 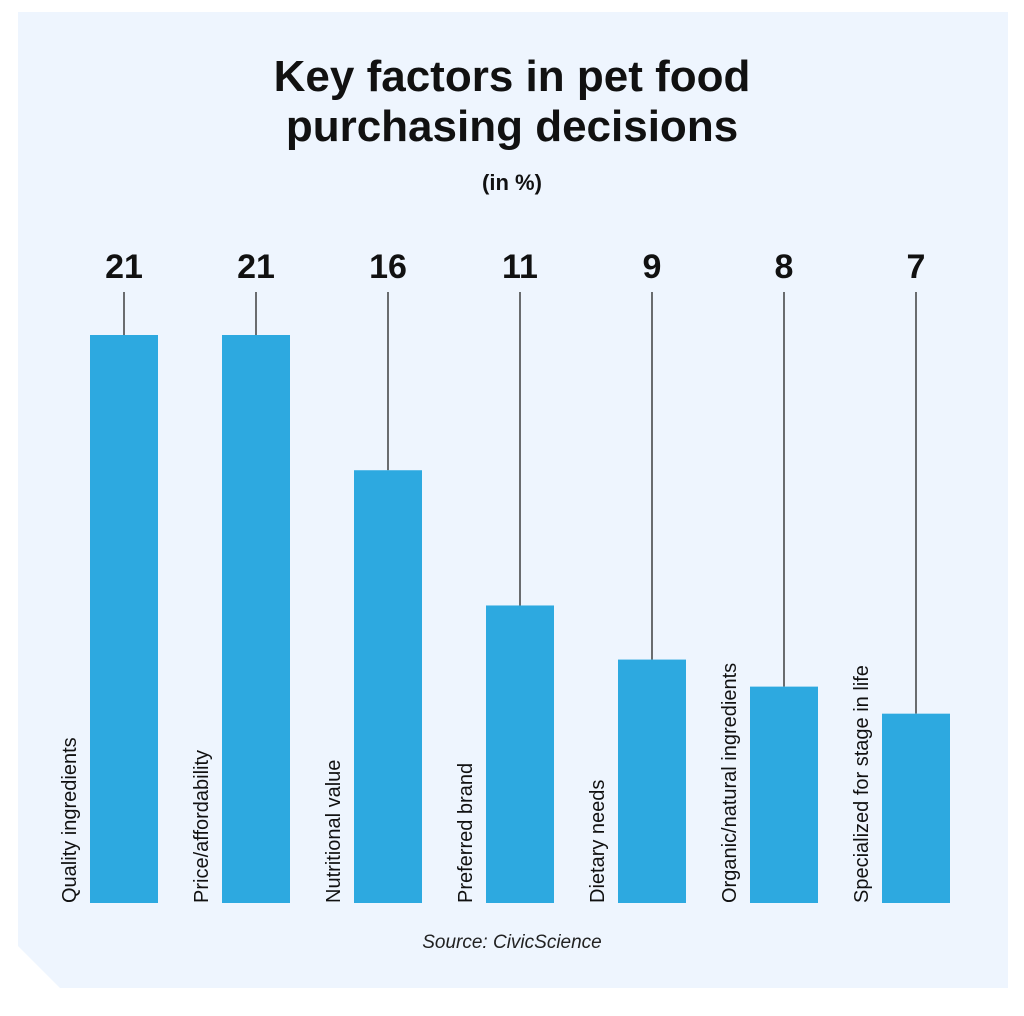 I want to click on data-label: 16, so click(x=388, y=267).